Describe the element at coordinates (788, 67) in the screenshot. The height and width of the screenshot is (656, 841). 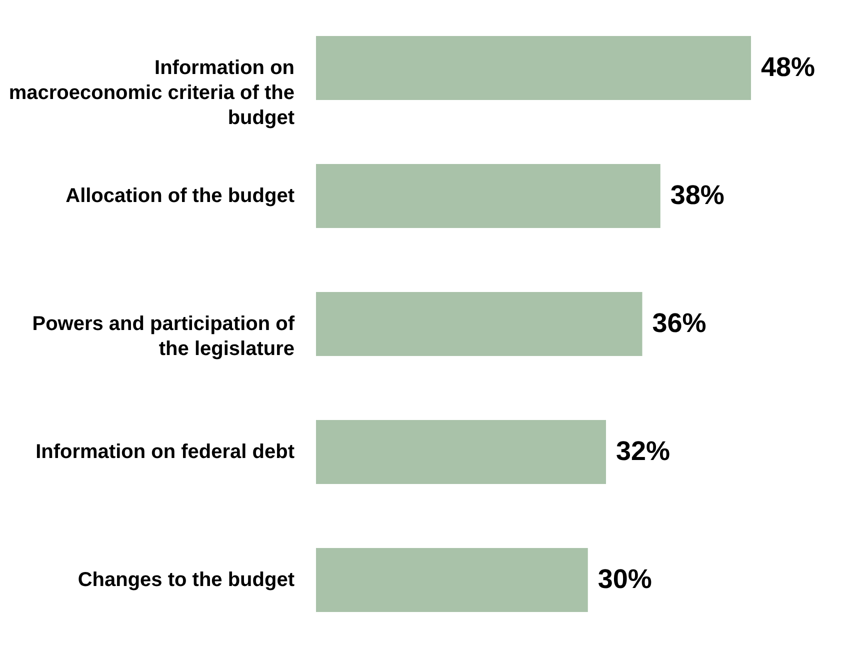
I see `data-label: 48%` at that location.